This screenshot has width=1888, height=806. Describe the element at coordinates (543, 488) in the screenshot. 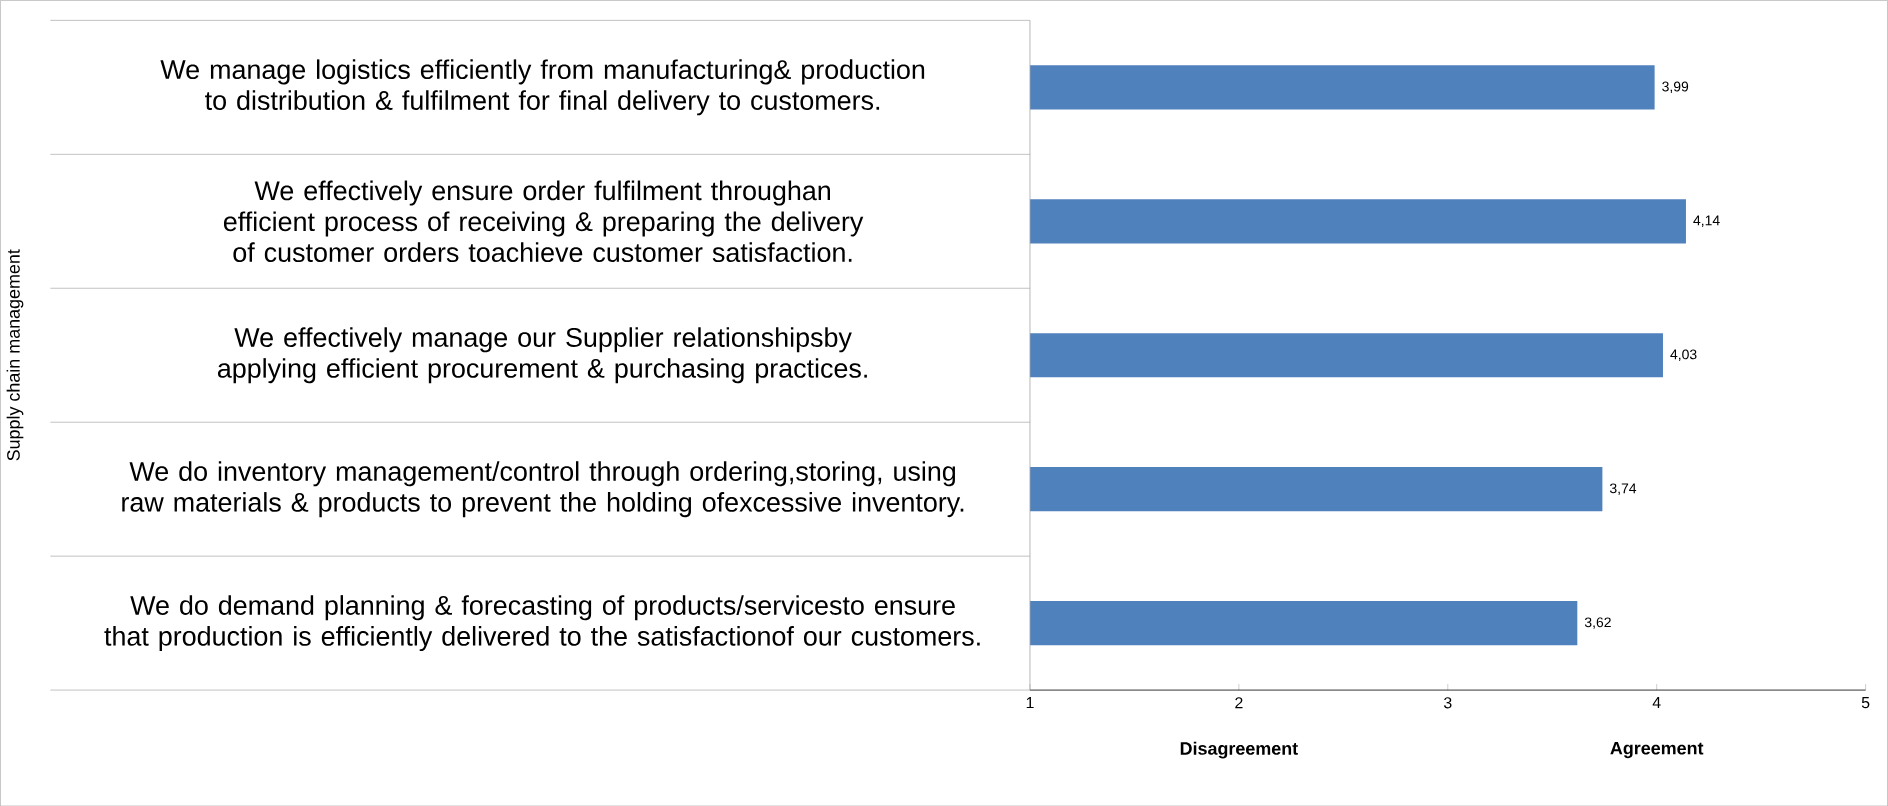

I see `y-tick-label: We do inventory management/control through ordering,storing, using raw materials & products to prevent the holding ofexcessive inventory.` at that location.